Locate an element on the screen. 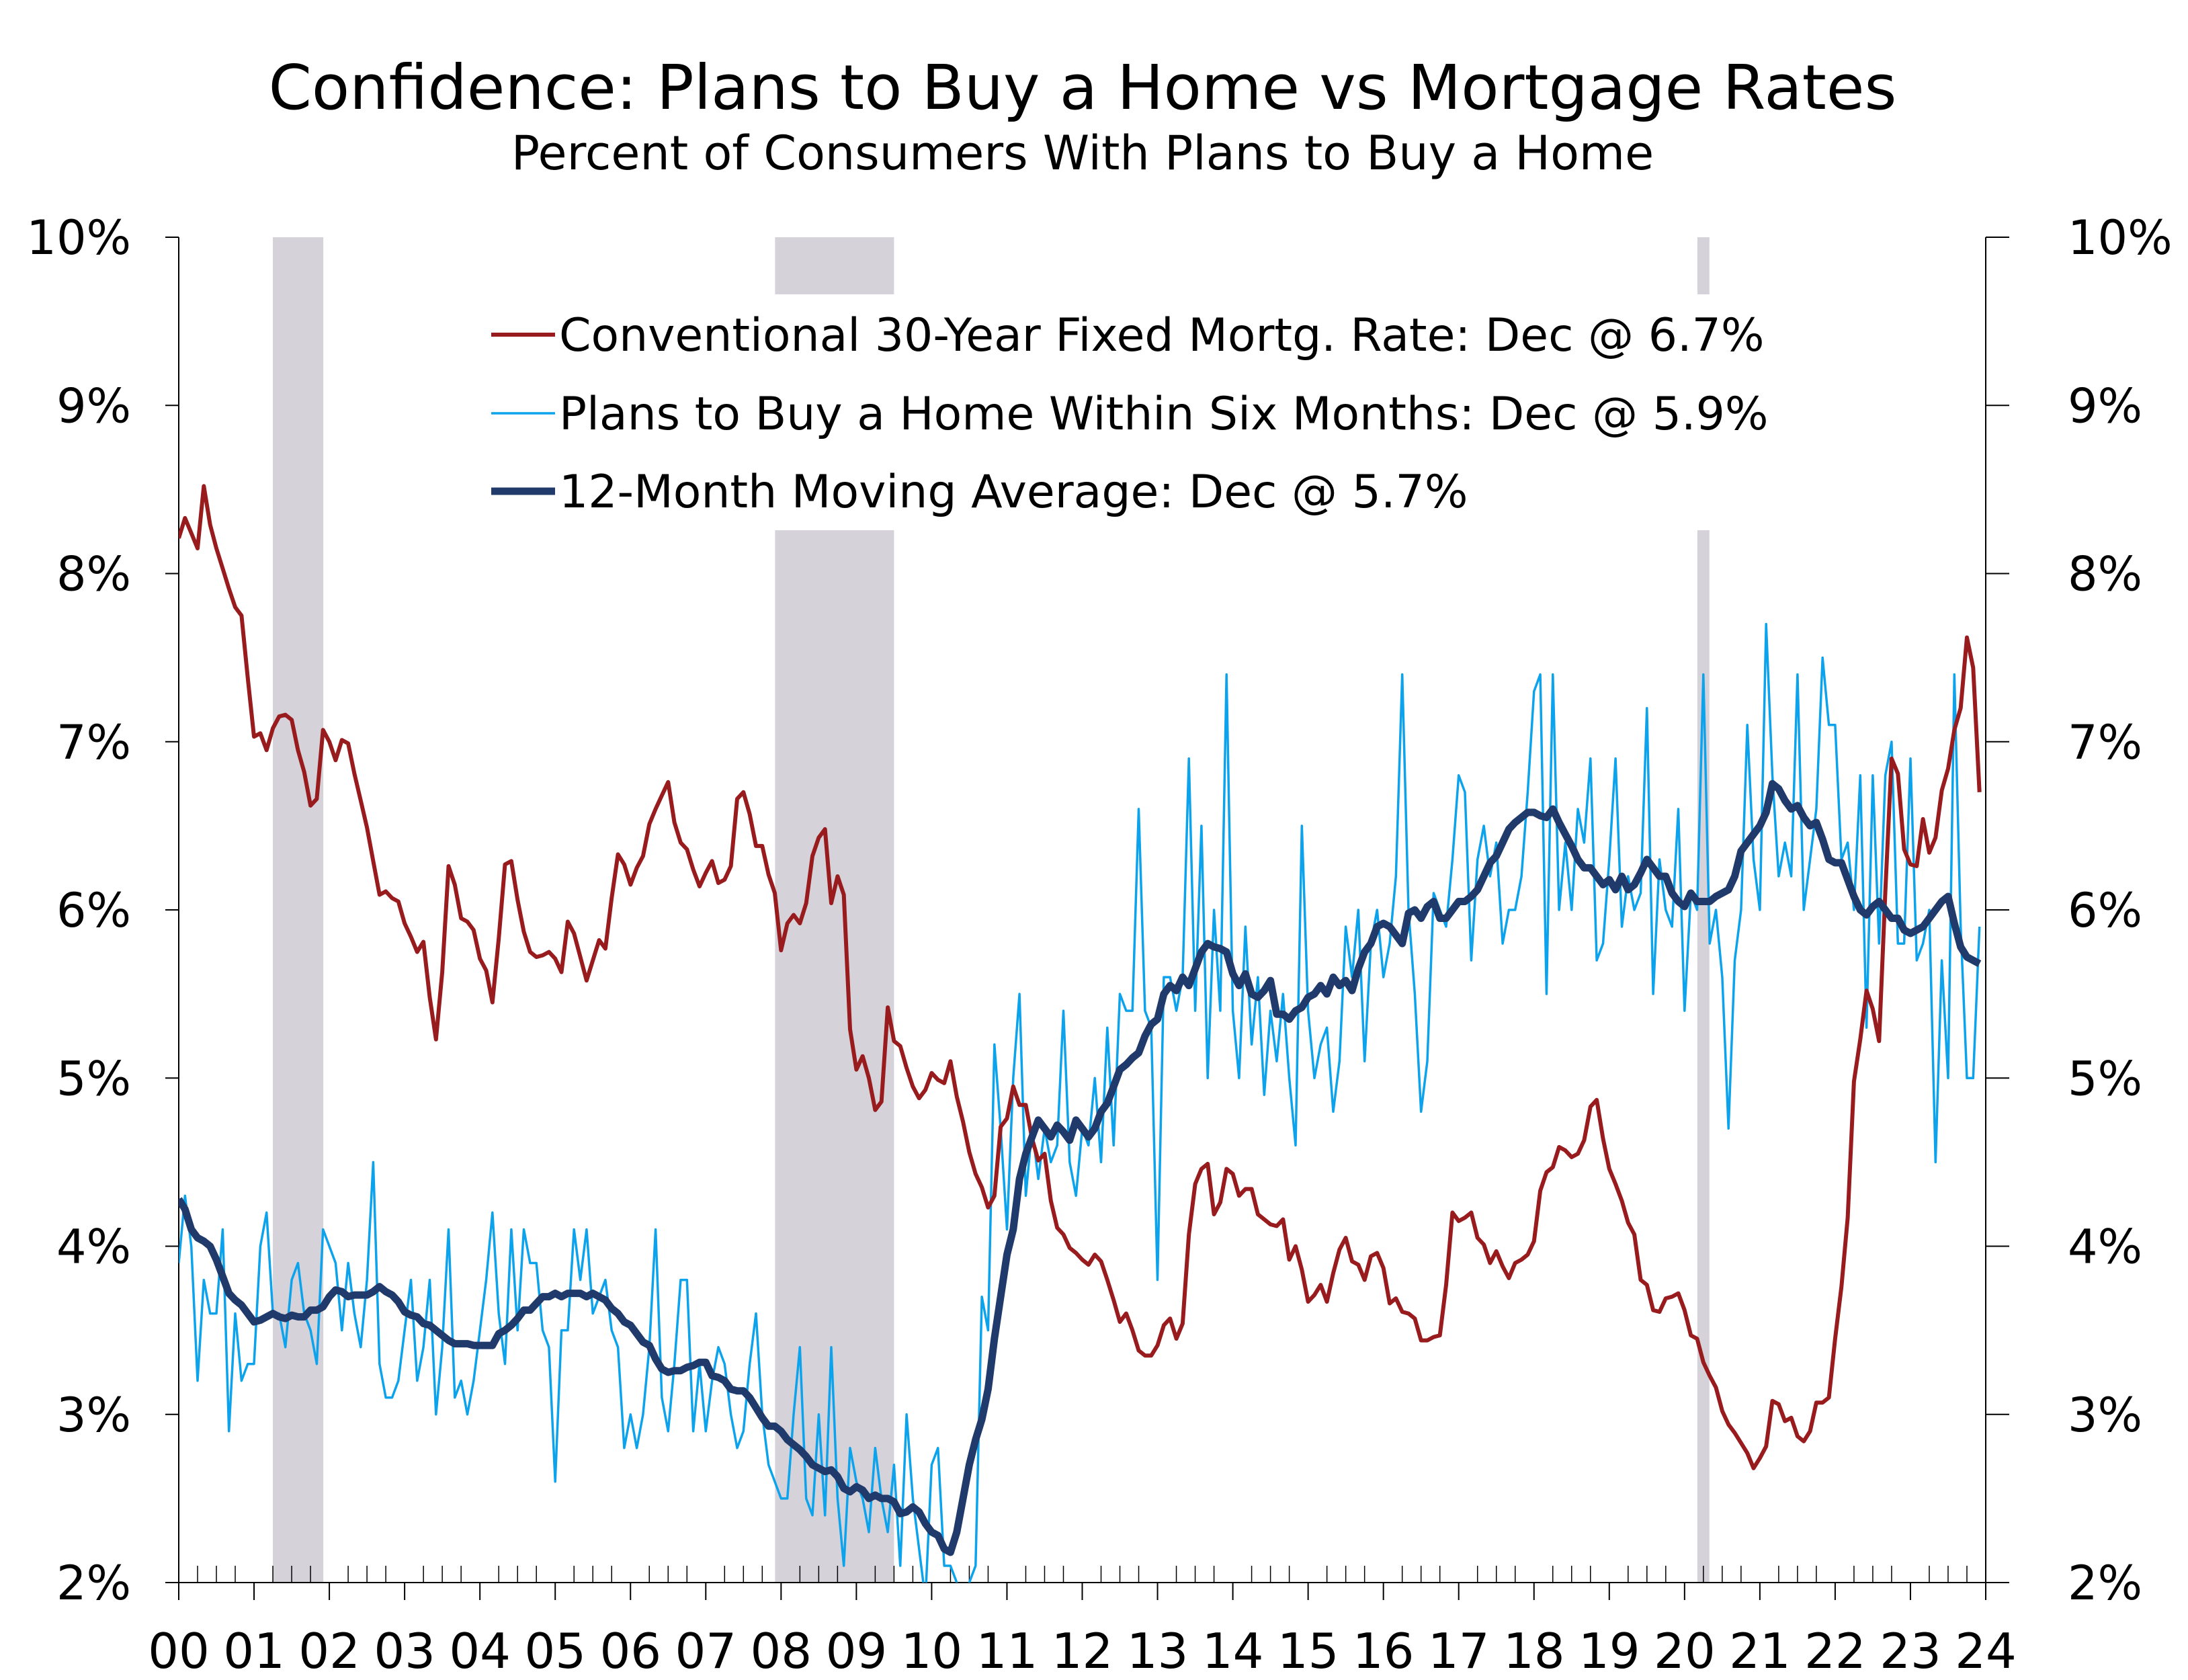  x-tick-label: 16 is located at coordinates (1384, 1651).